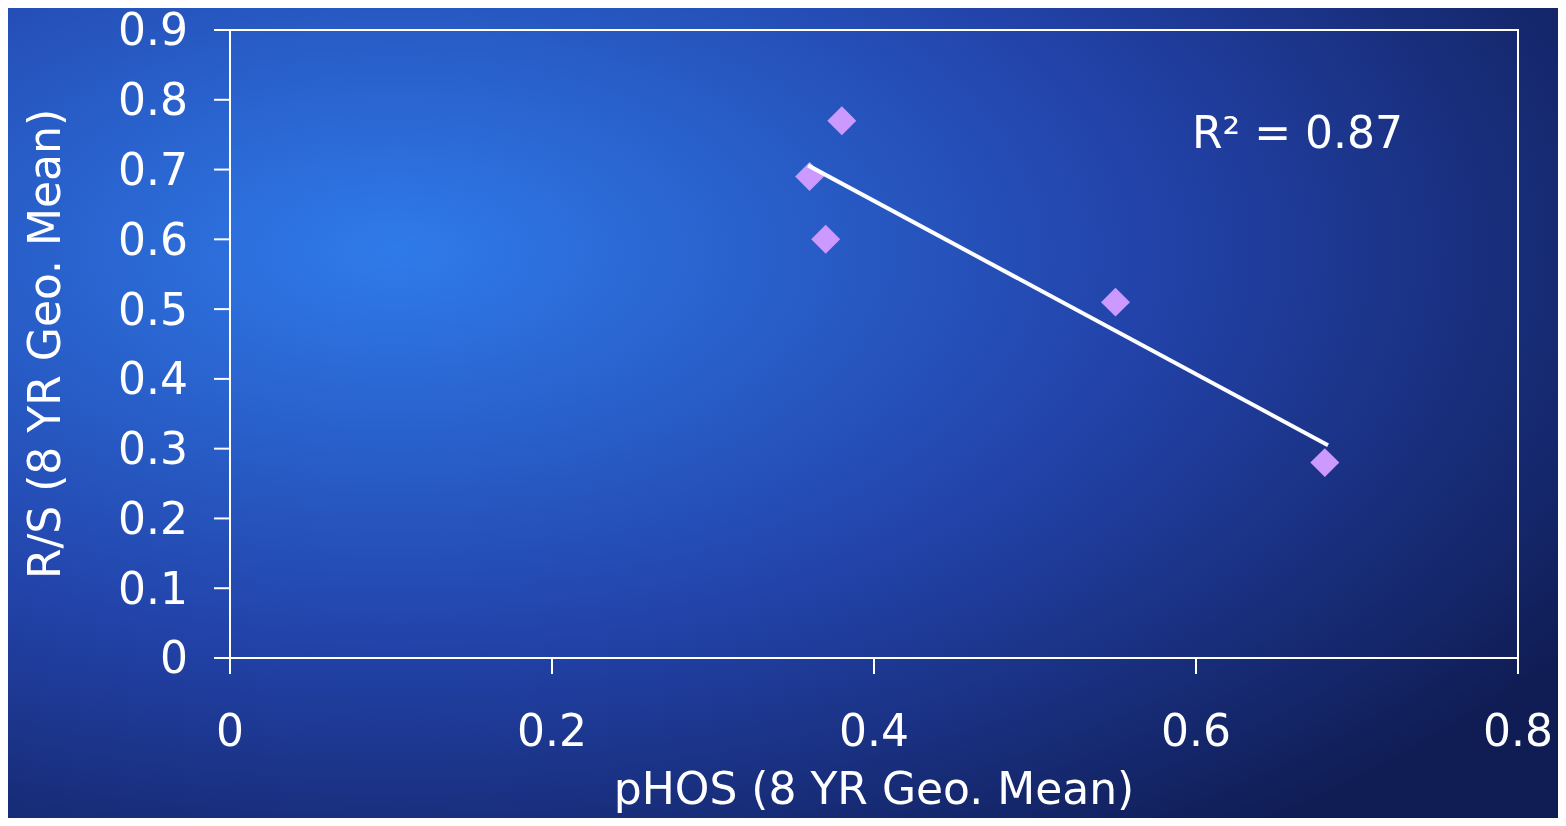 The height and width of the screenshot is (826, 1566). What do you see at coordinates (153, 379) in the screenshot?
I see `y-tick-label: 0.4` at bounding box center [153, 379].